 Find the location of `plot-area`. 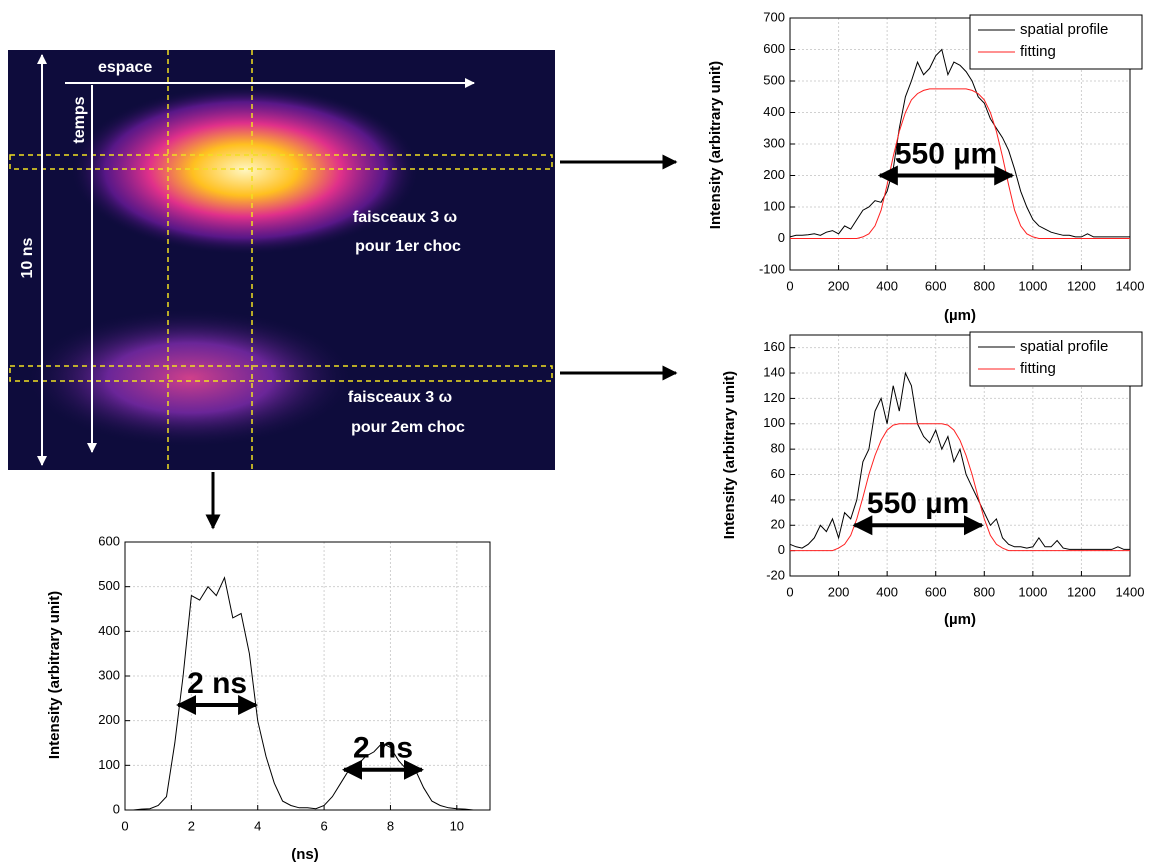

plot-area is located at coordinates (307, 676).